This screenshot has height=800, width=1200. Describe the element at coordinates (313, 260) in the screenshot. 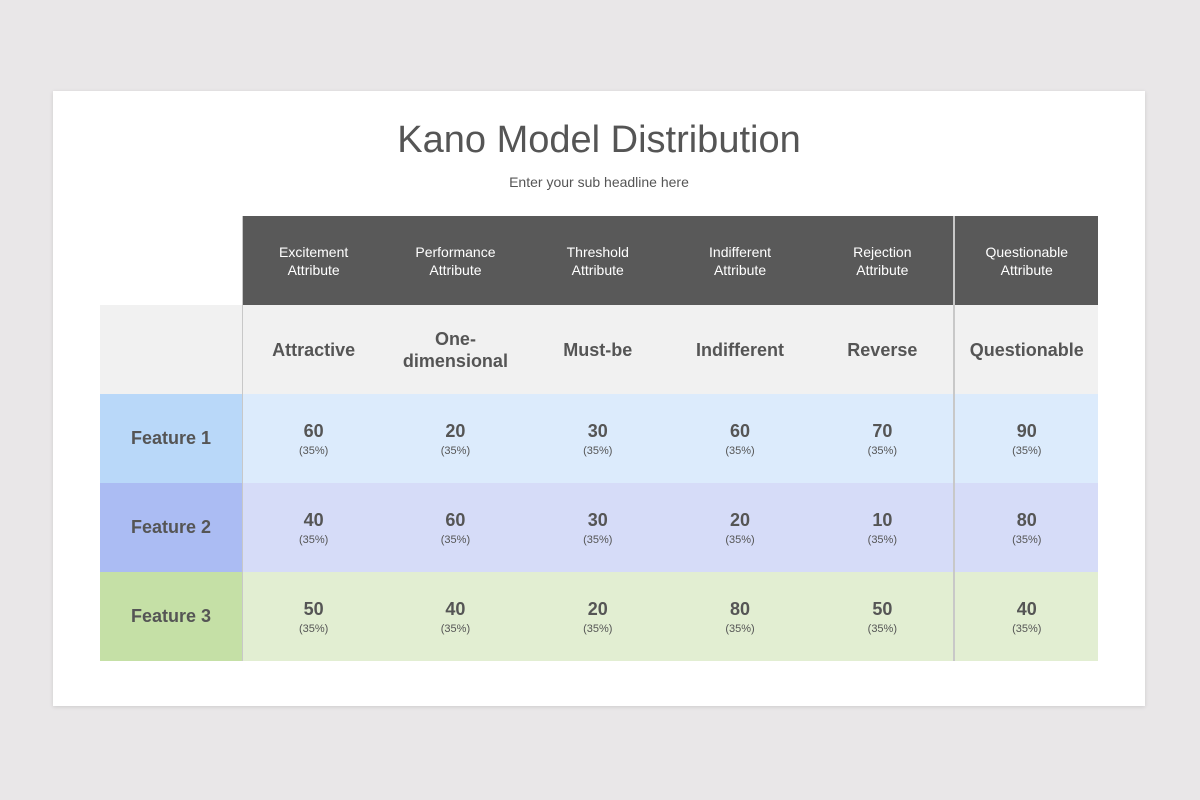

I see `attribute-header: Excitement Attribute` at that location.